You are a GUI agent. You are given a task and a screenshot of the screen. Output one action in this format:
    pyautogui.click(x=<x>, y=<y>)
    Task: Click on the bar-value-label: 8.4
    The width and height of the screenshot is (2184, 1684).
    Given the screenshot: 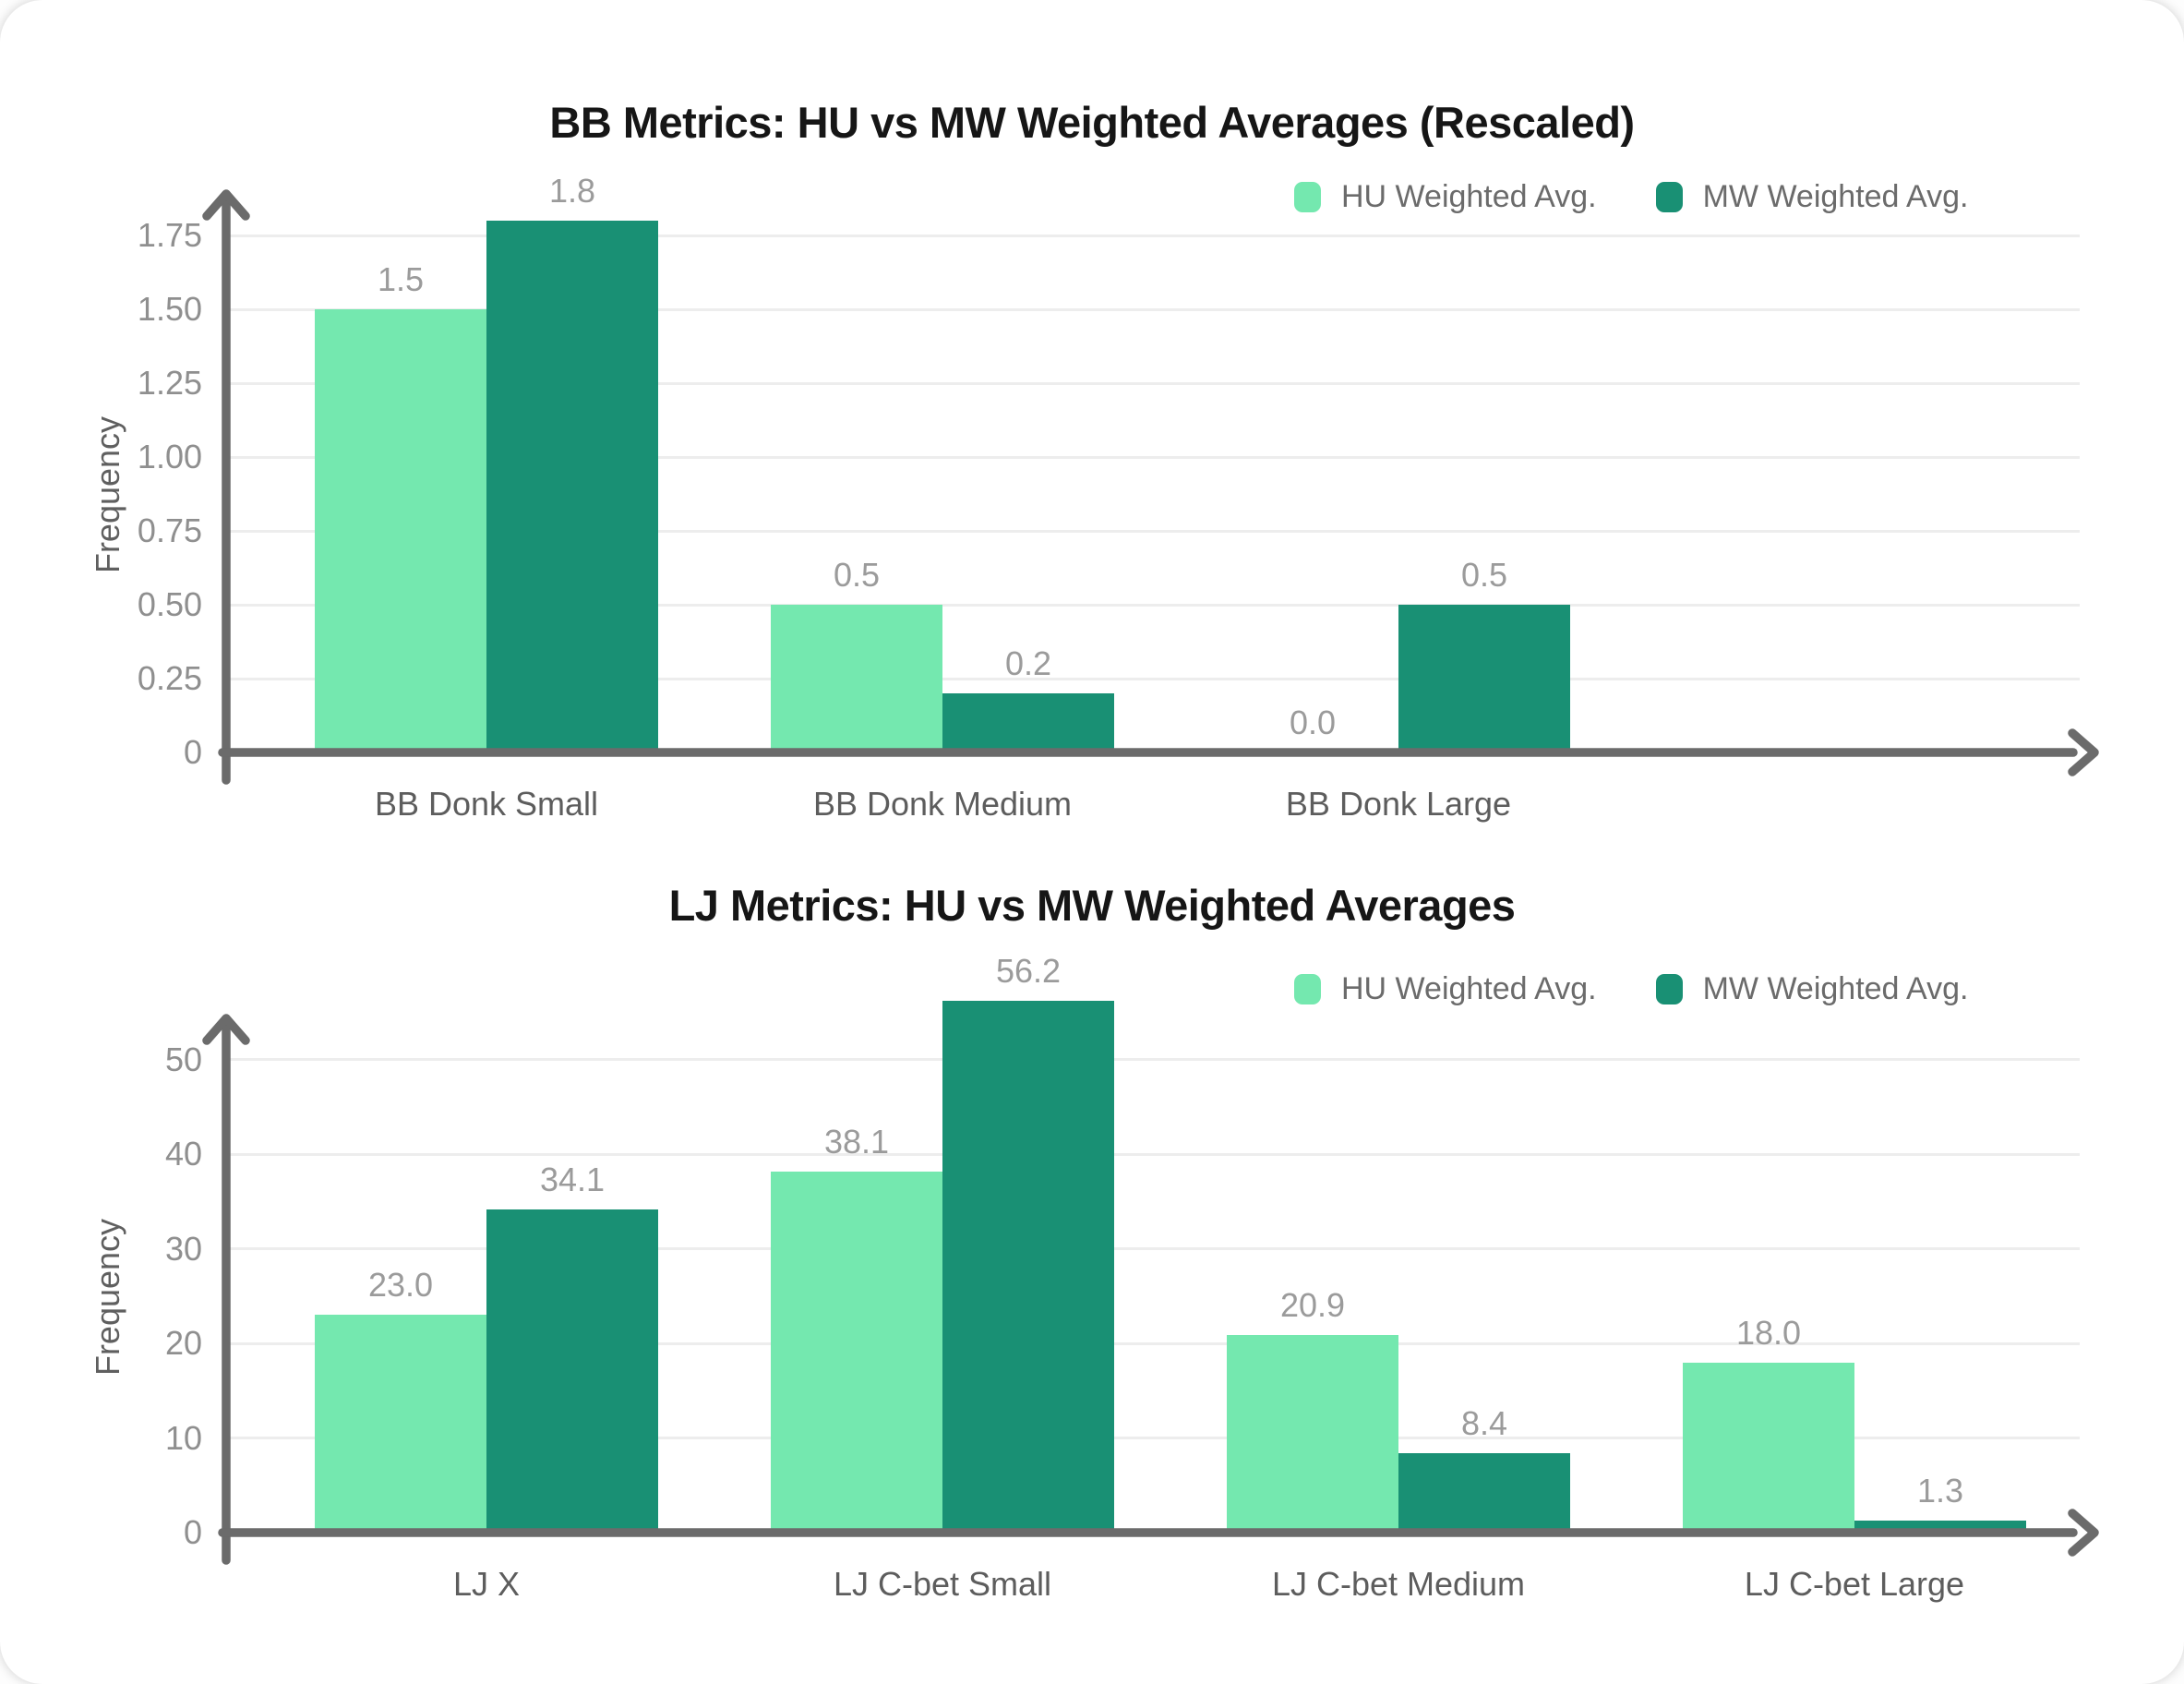 What is the action you would take?
    pyautogui.click(x=1484, y=1422)
    